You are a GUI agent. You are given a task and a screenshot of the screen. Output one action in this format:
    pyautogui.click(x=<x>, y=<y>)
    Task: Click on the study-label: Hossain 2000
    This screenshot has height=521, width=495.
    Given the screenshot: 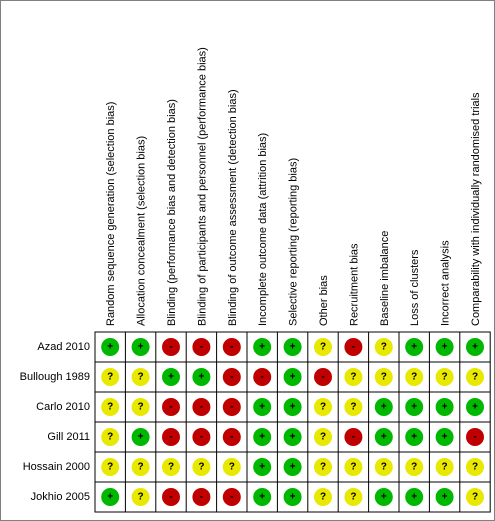 What is the action you would take?
    pyautogui.click(x=56, y=467)
    